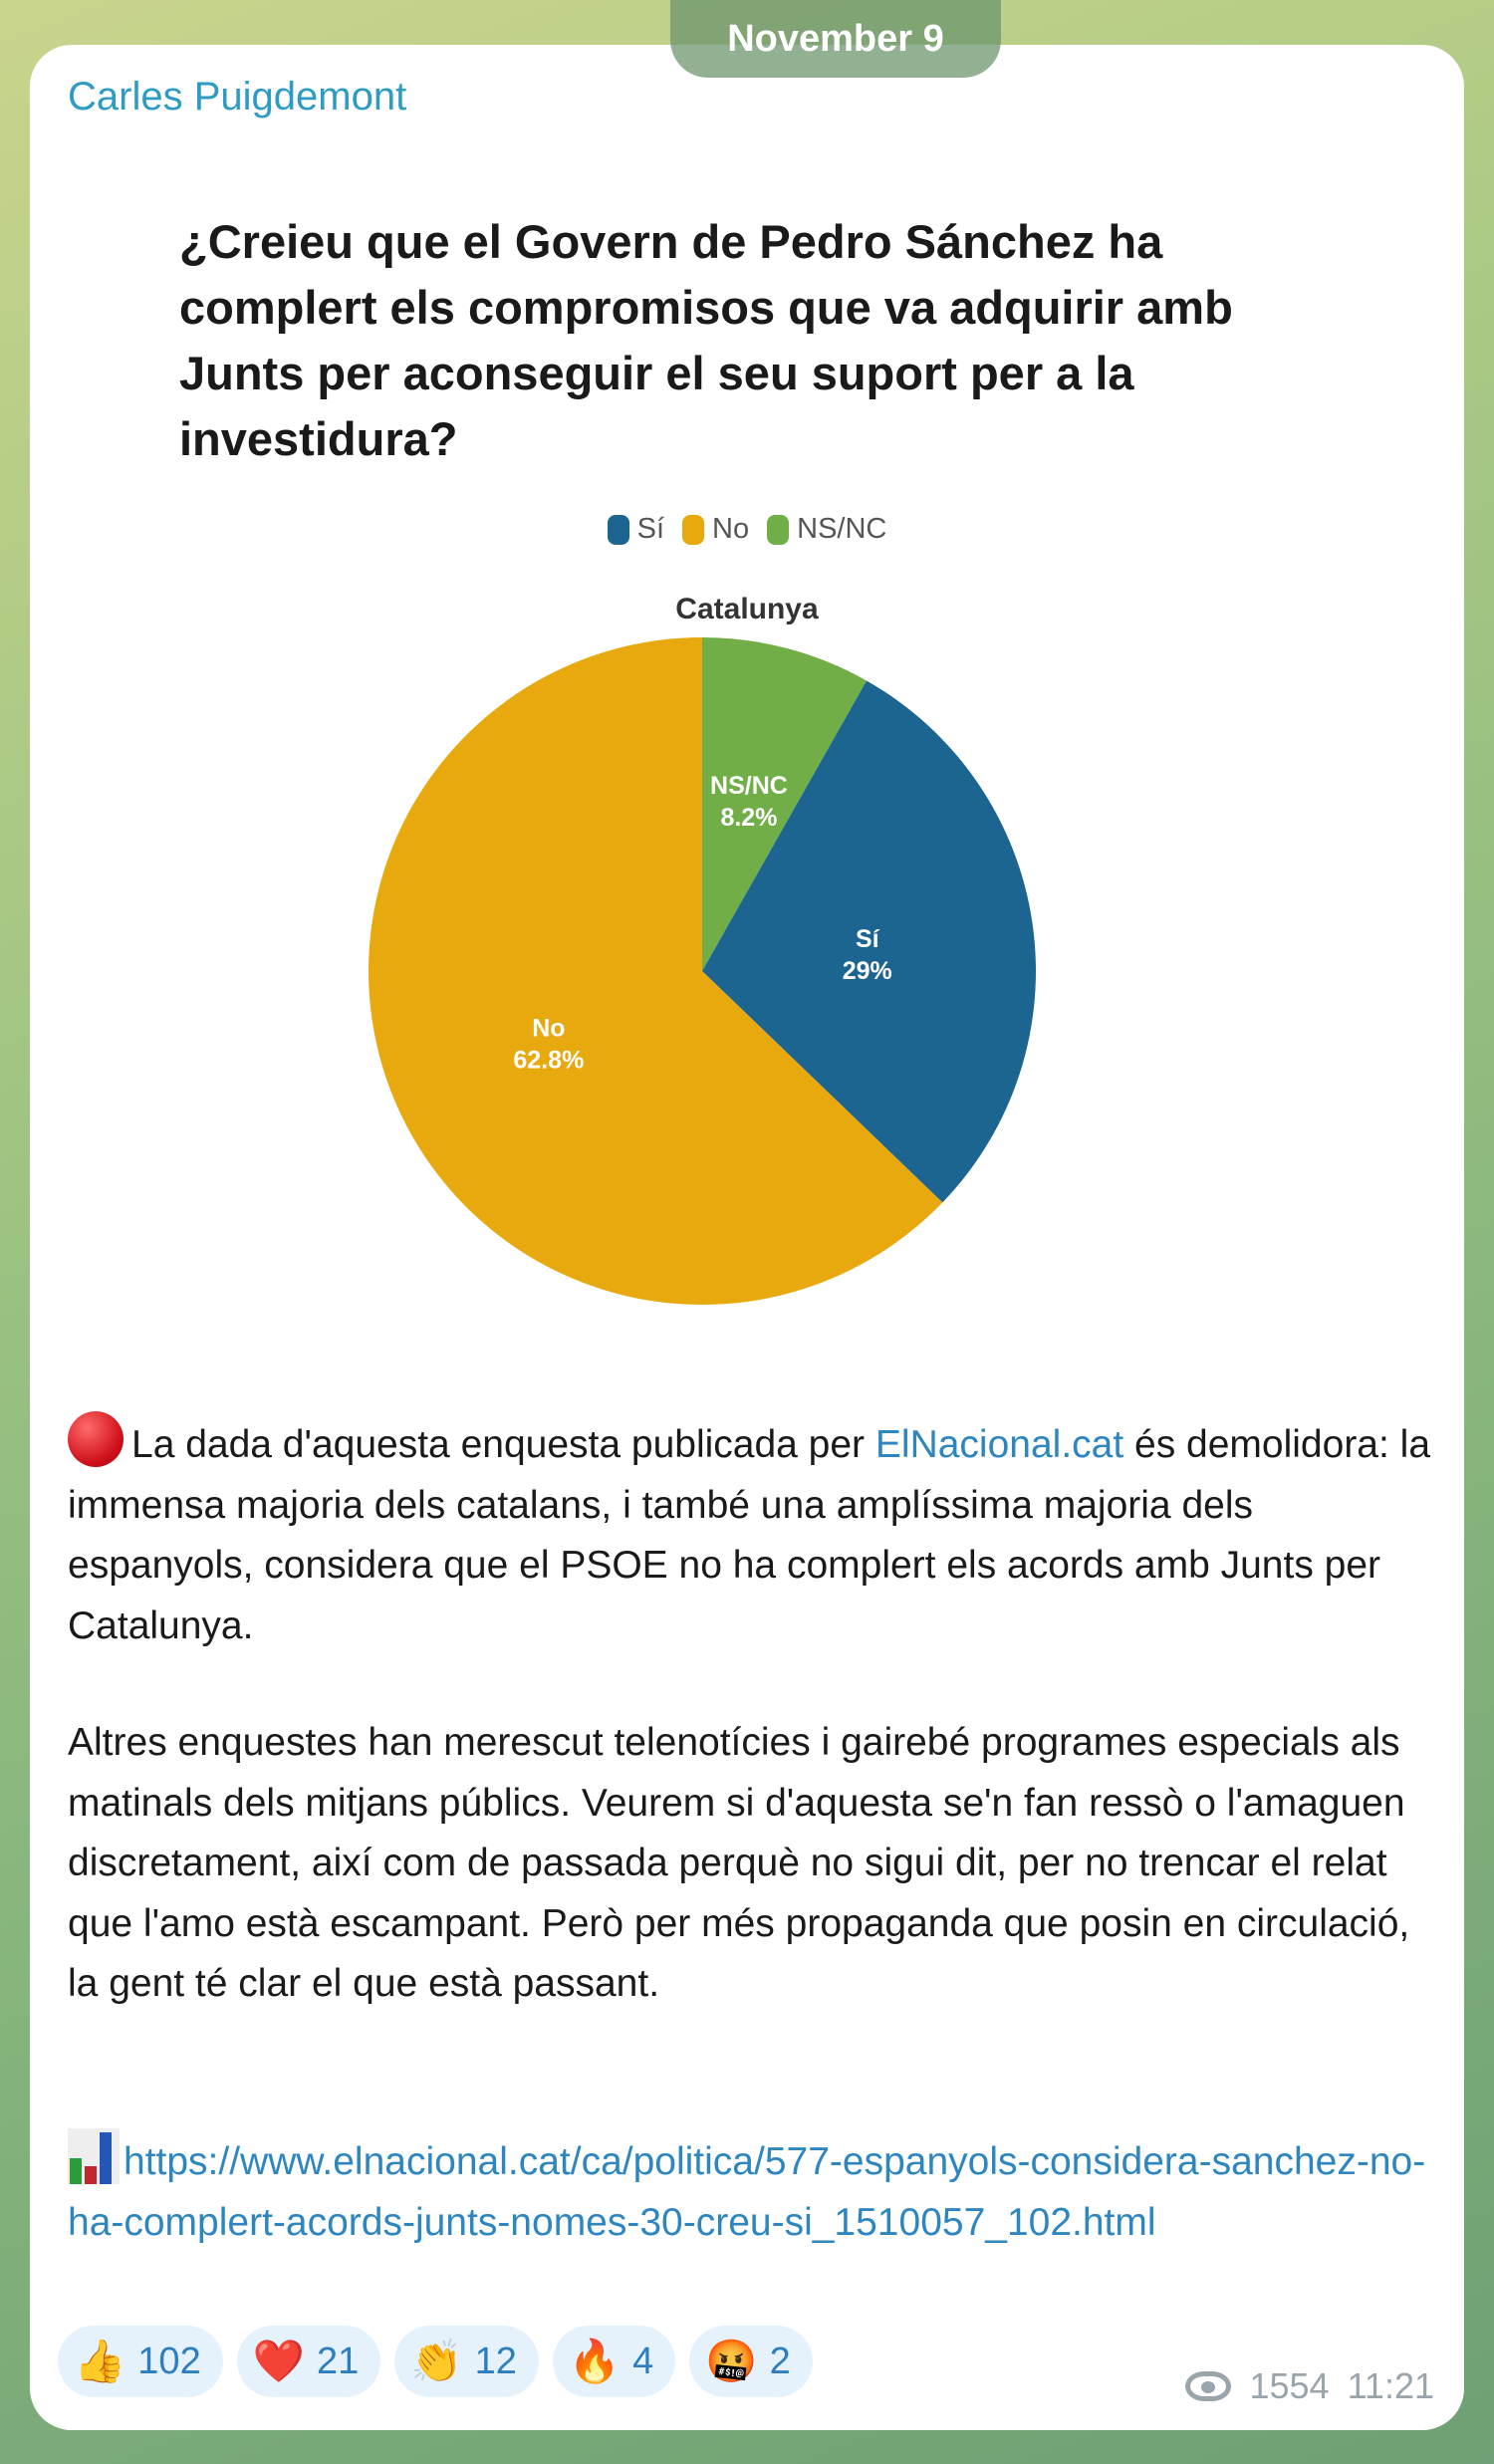 The image size is (1494, 2464). Describe the element at coordinates (237, 97) in the screenshot. I see `sender-name: Carles Puigdemont` at that location.